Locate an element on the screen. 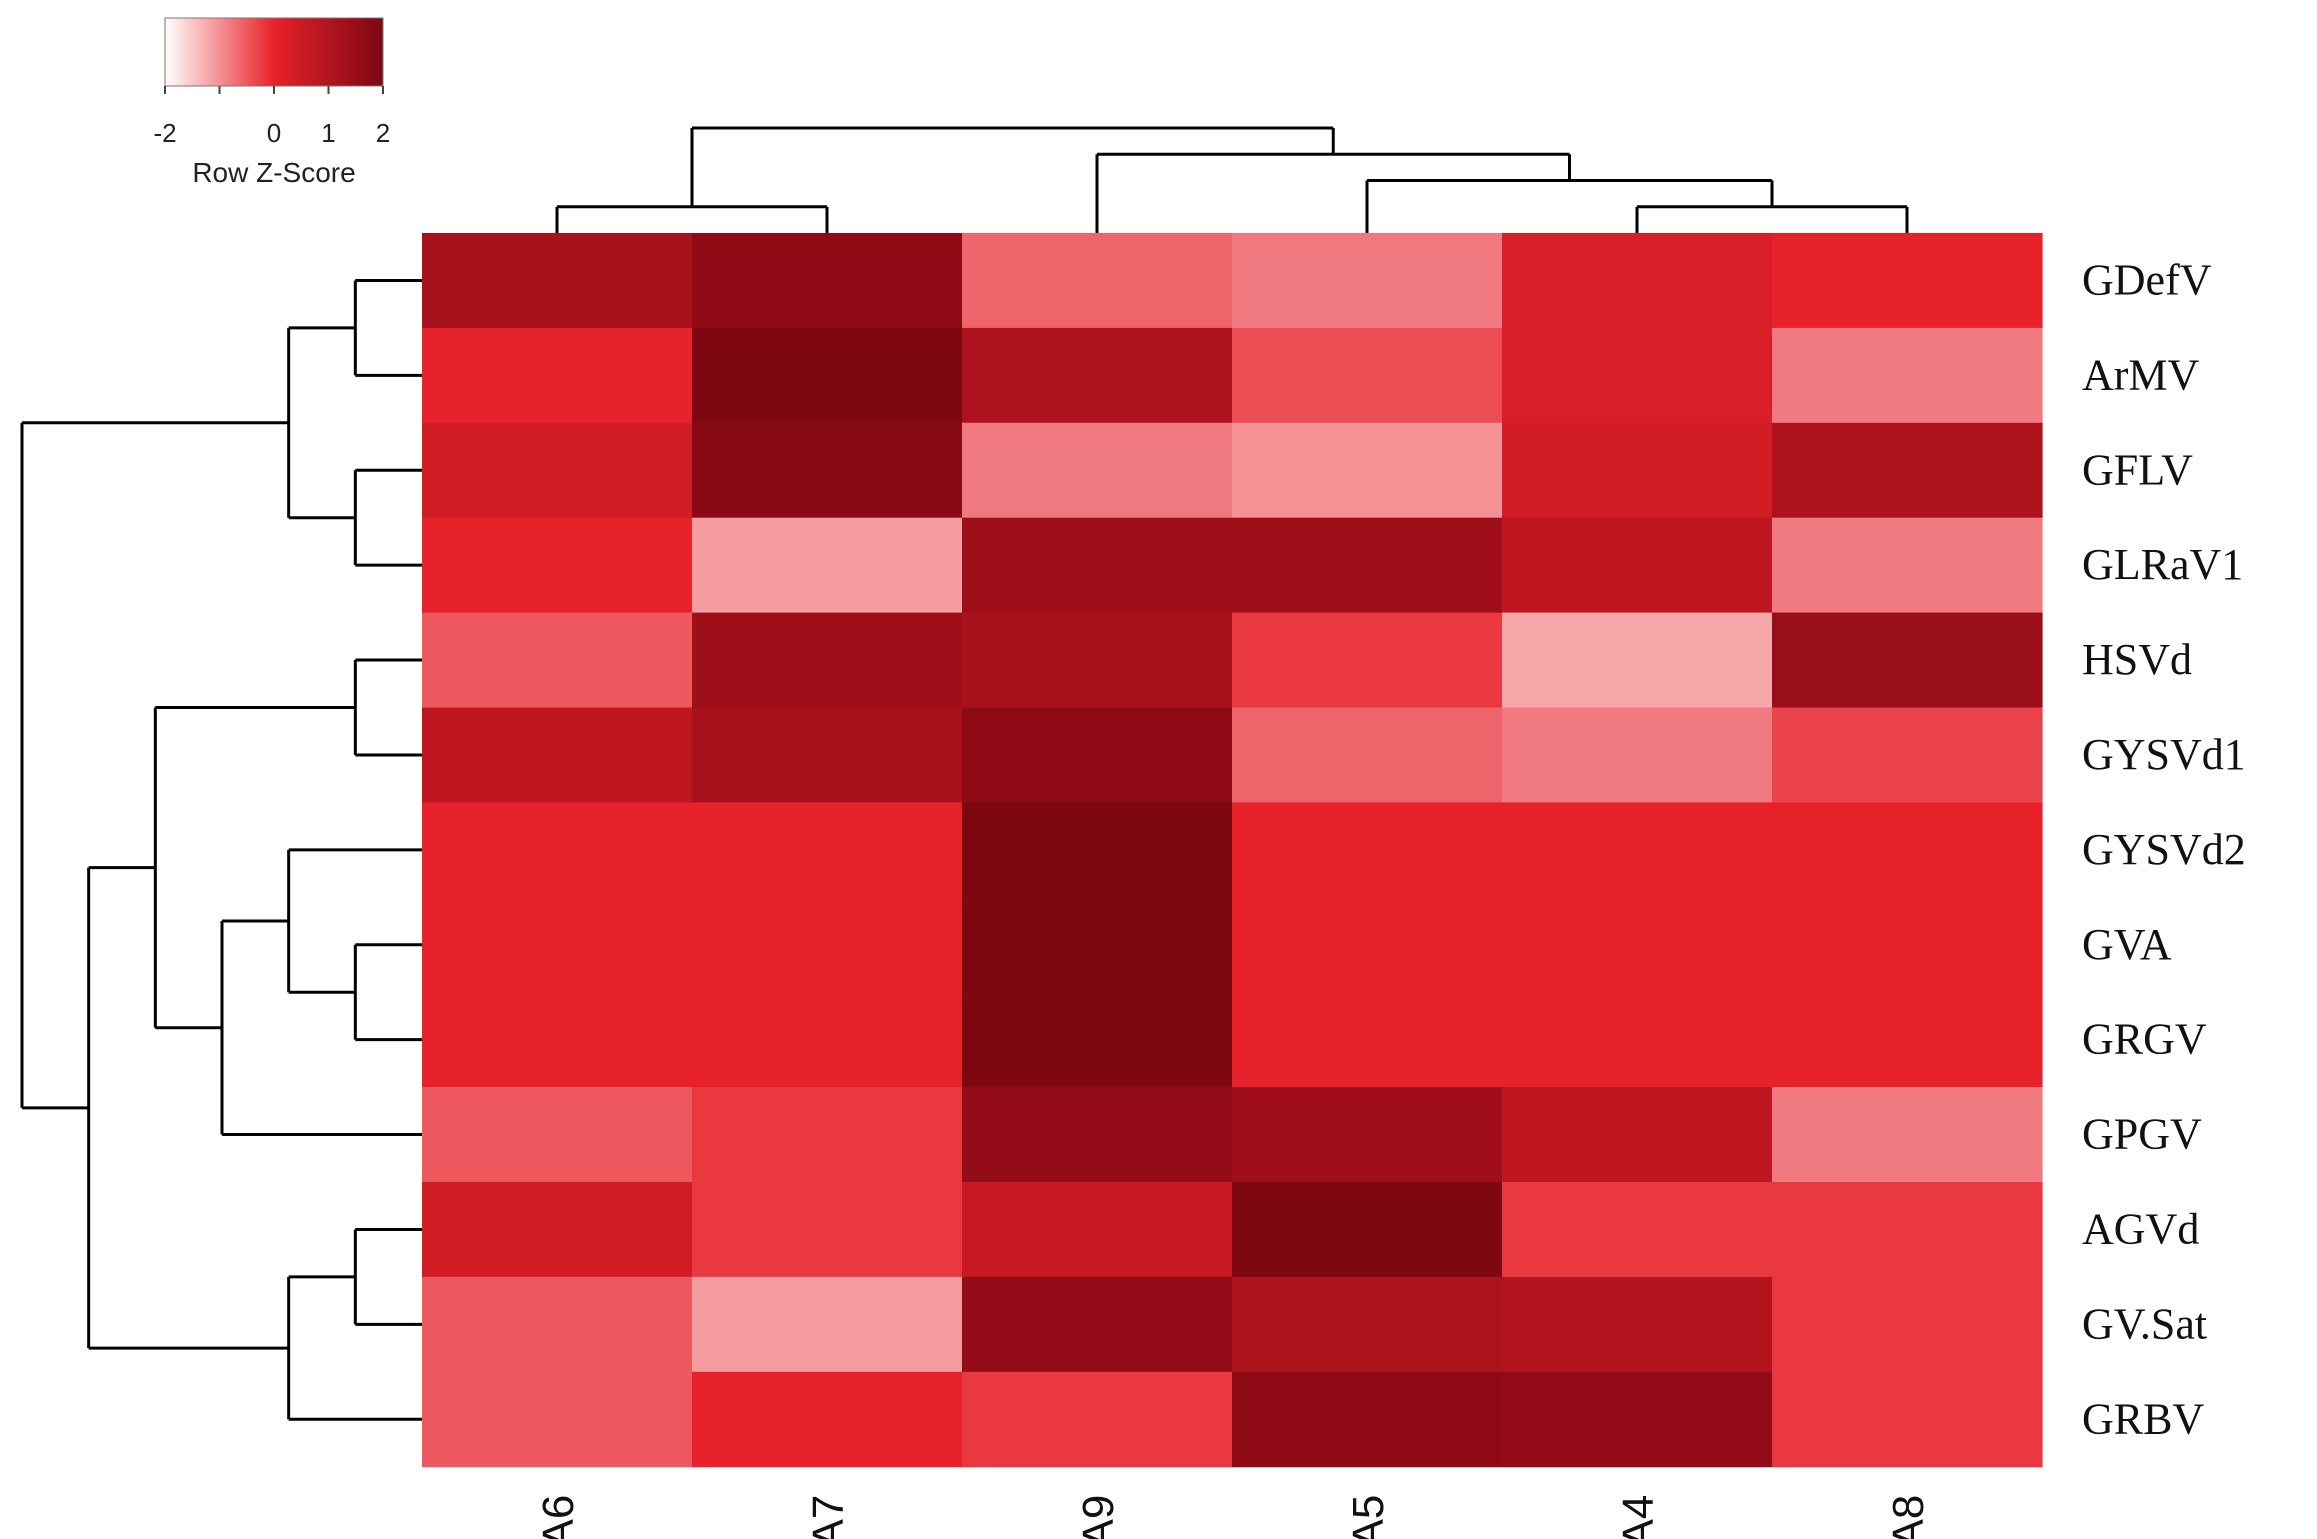 This screenshot has height=1539, width=2317. column-label: A6 is located at coordinates (558, 1517).